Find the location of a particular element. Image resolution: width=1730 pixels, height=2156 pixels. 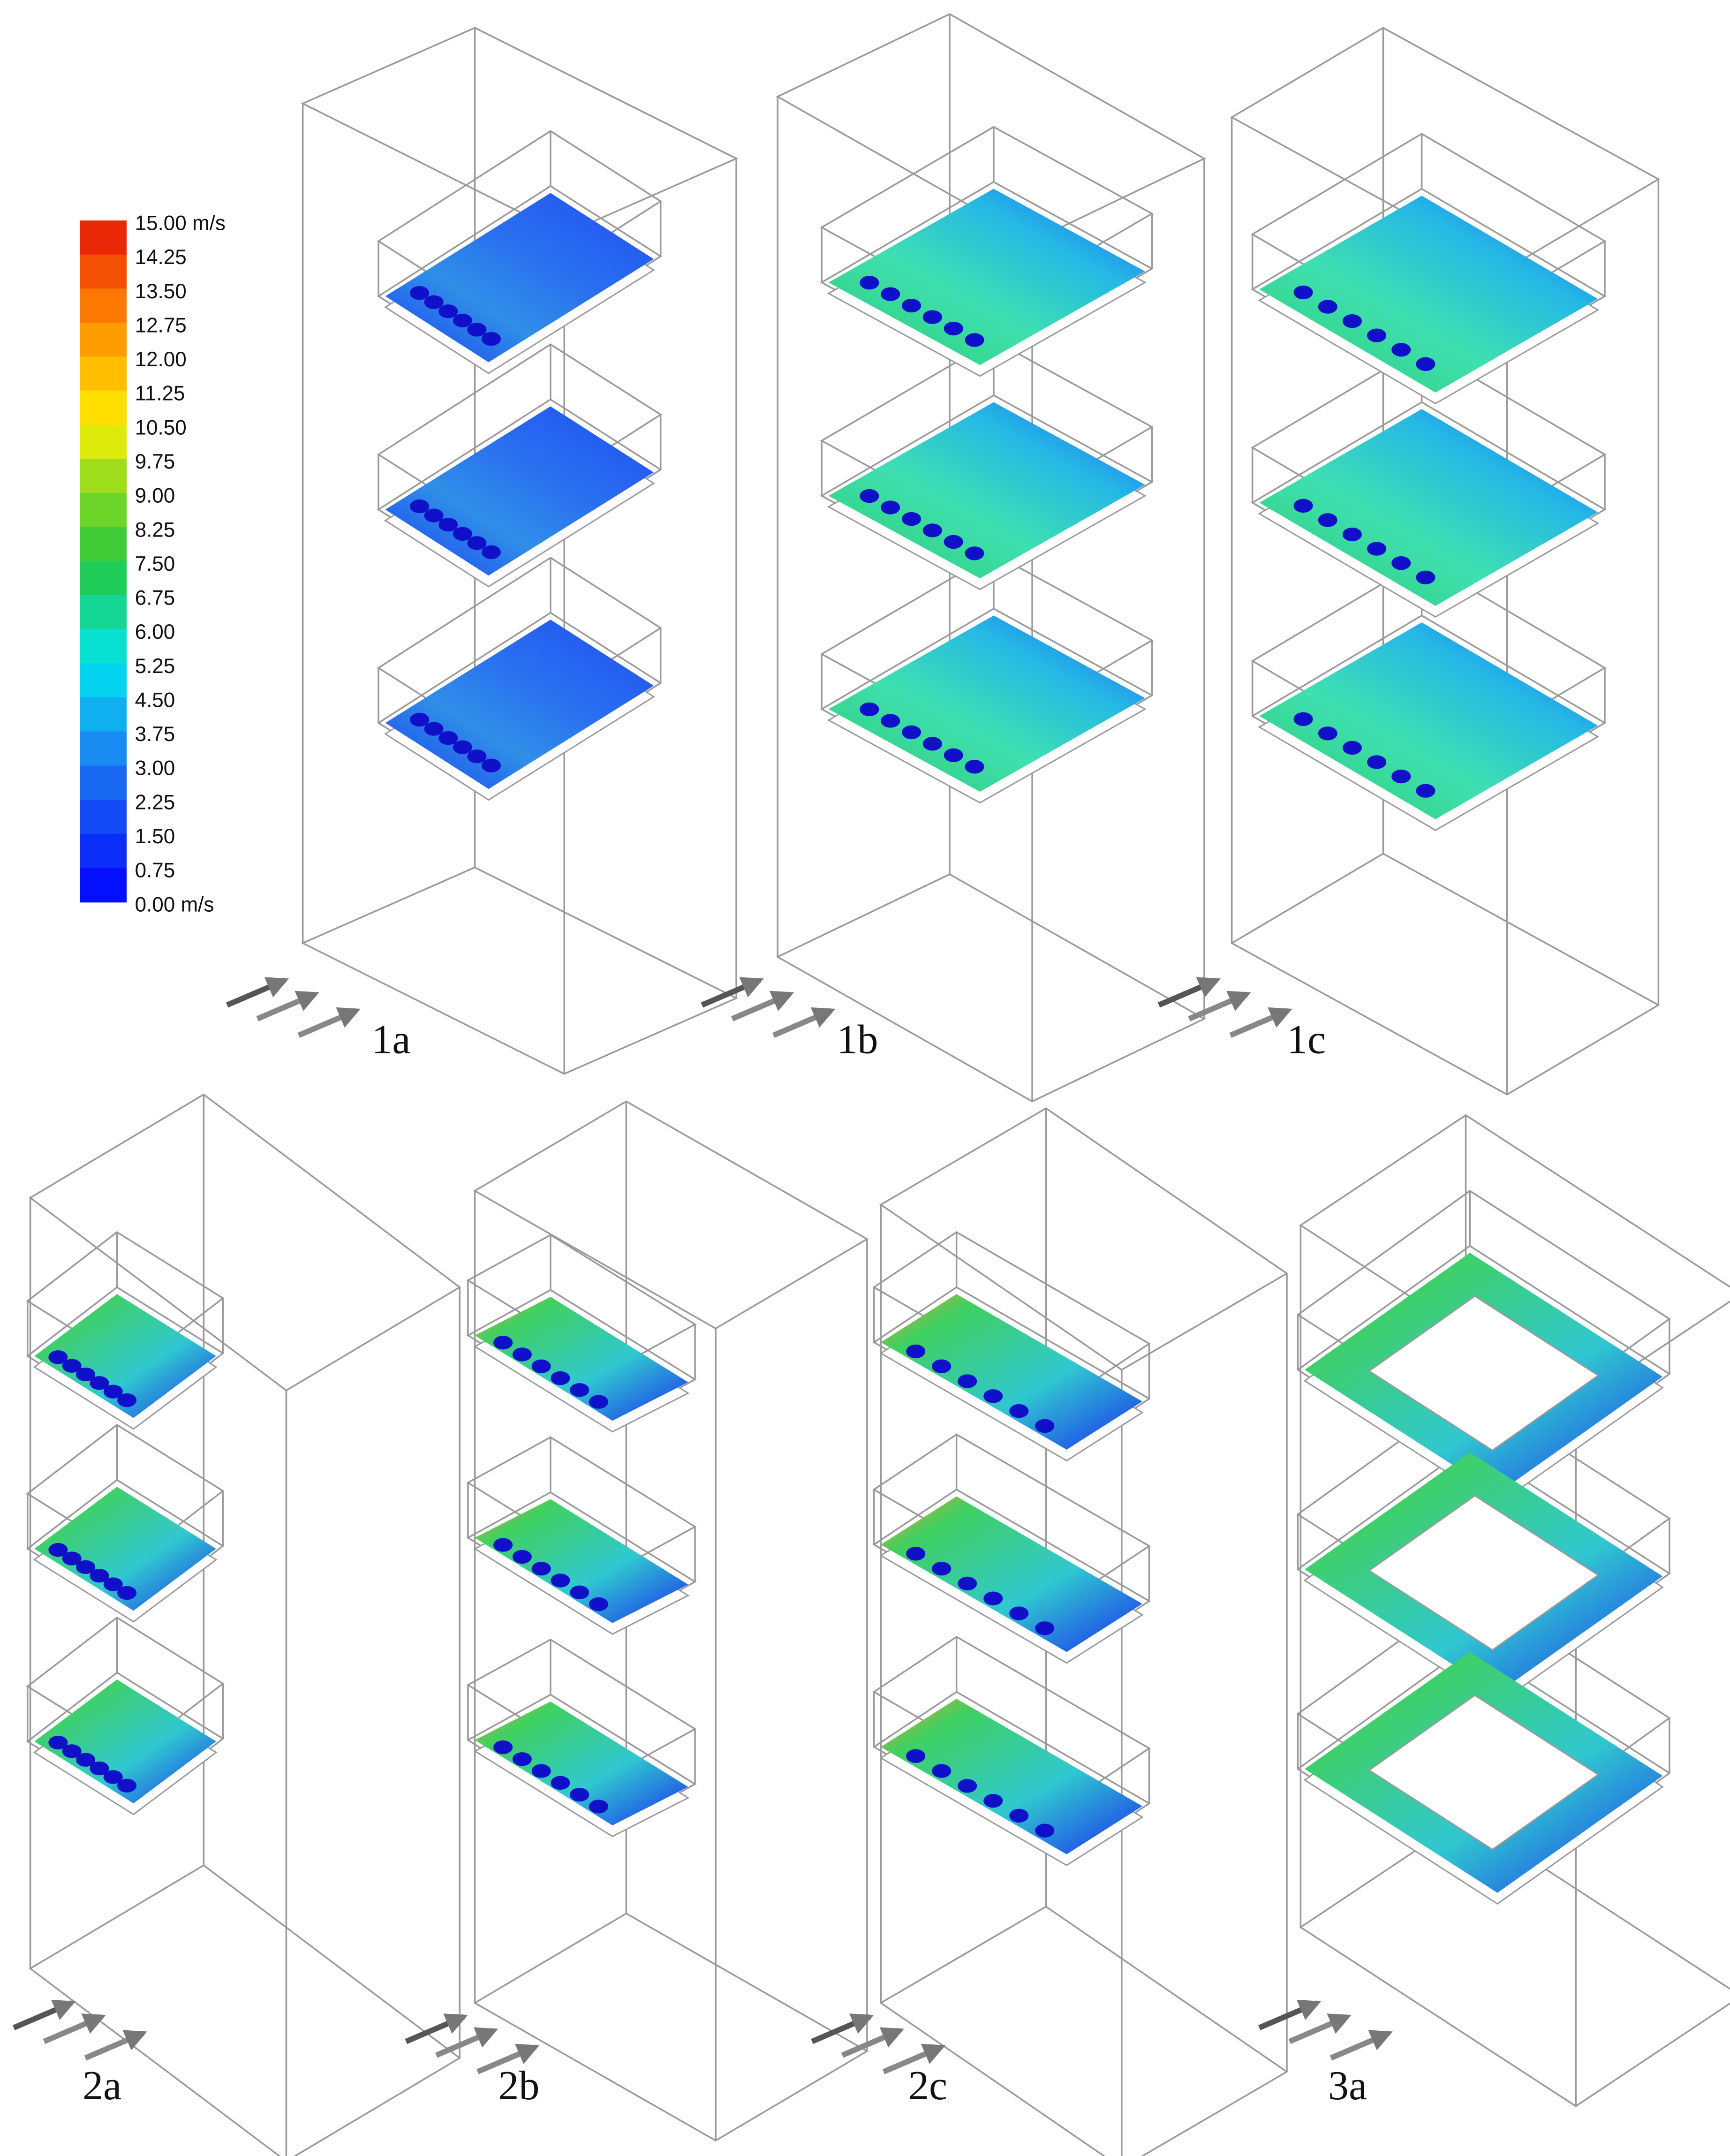

legend-label: 4.50 is located at coordinates (155, 699).